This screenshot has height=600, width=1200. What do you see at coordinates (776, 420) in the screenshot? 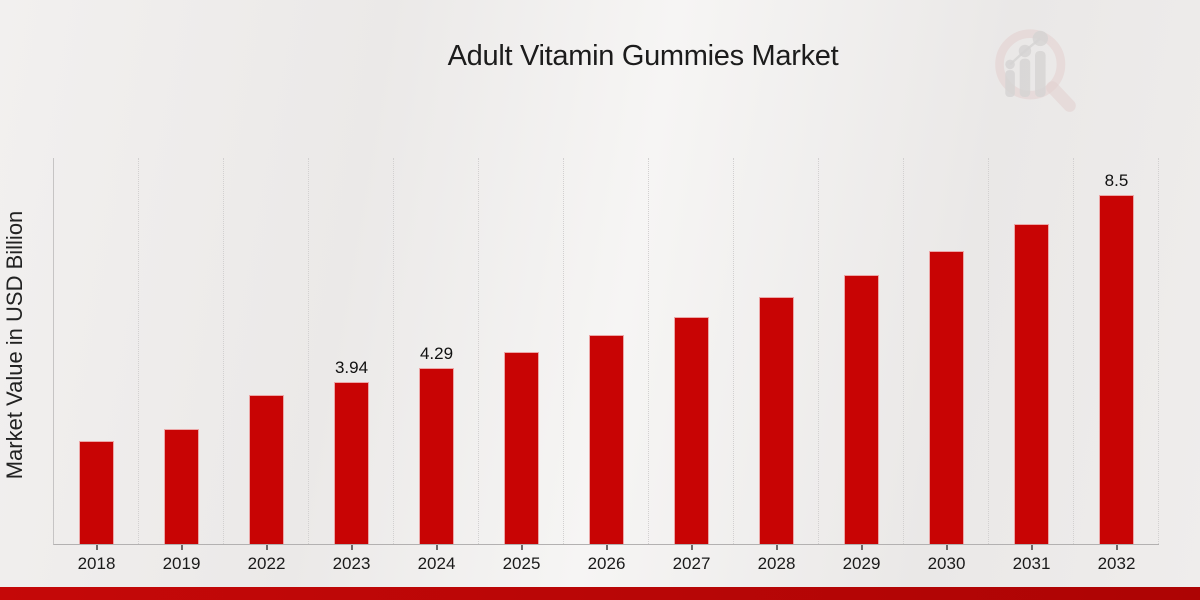
I see `bar-2028` at bounding box center [776, 420].